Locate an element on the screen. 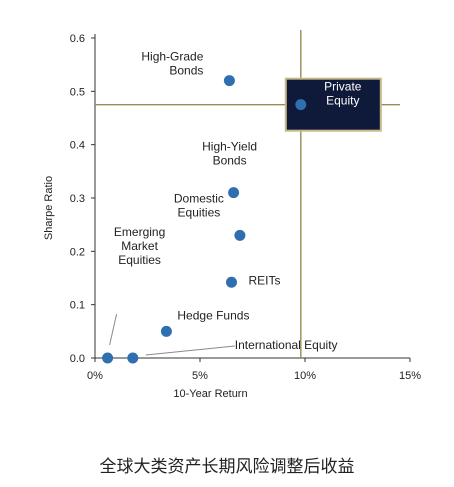 This screenshot has height=487, width=454. y-tick-label: 0.1 is located at coordinates (77, 306).